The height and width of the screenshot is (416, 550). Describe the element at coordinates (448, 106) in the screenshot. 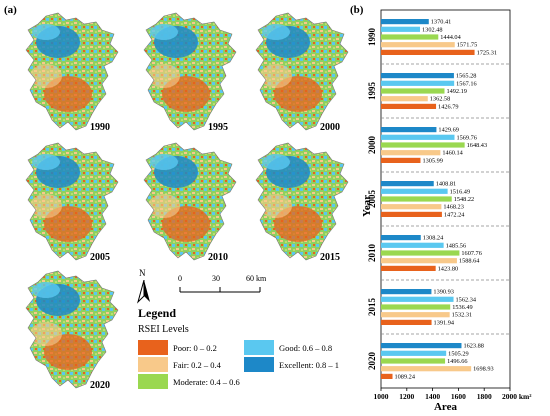

I see `bar-value-label: 1426.79` at that location.